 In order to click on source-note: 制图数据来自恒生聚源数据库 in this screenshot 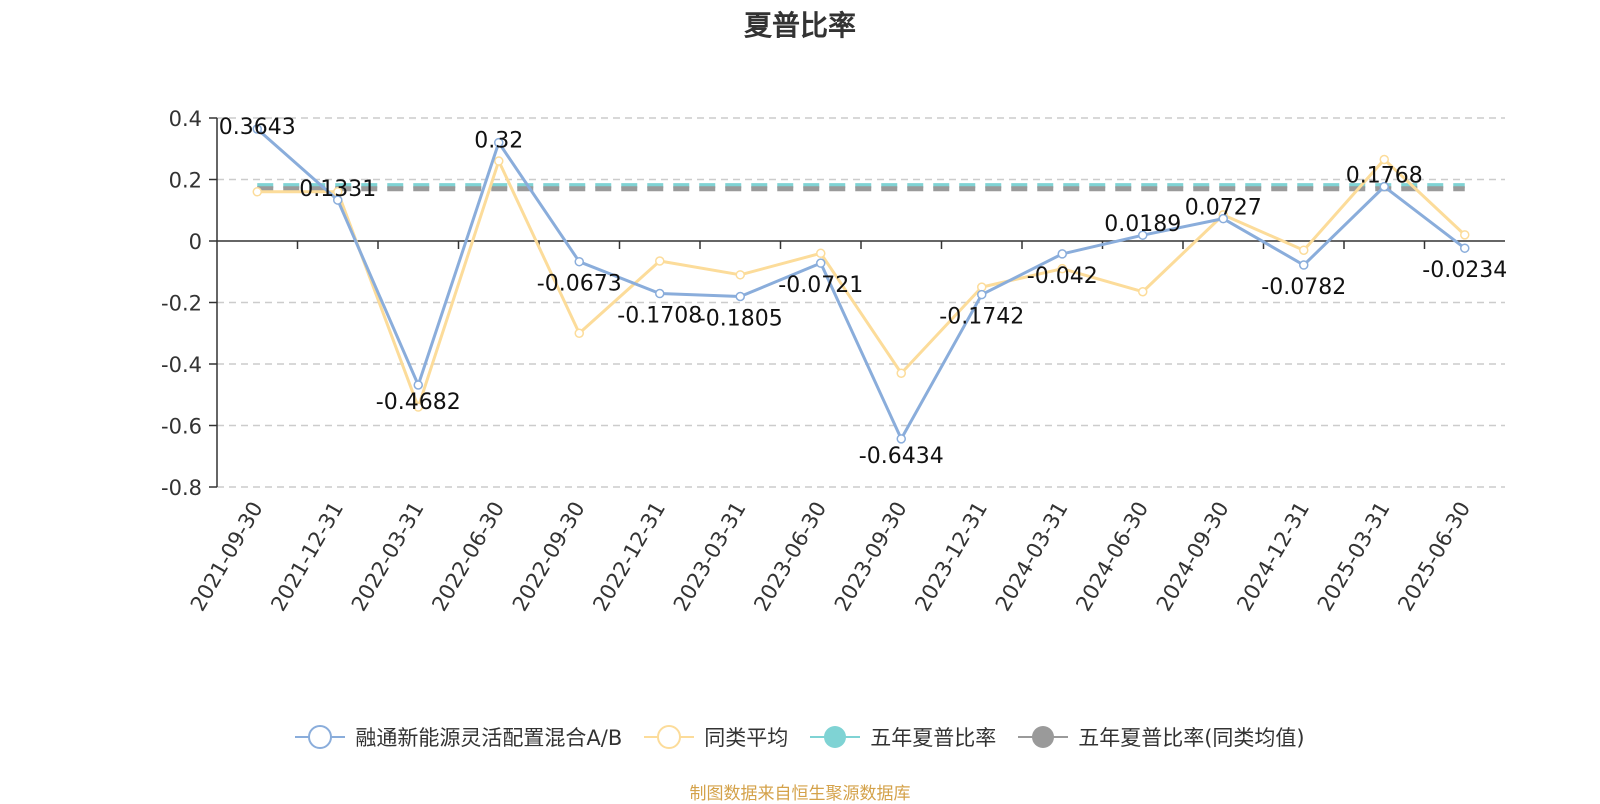, I will do `click(800, 794)`.